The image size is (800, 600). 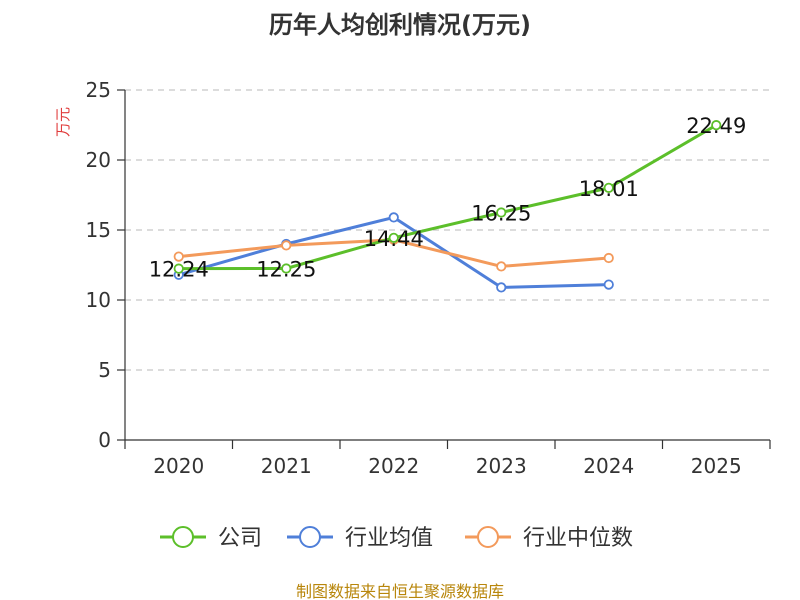 I want to click on legend-label: 行业均值, so click(x=389, y=538).